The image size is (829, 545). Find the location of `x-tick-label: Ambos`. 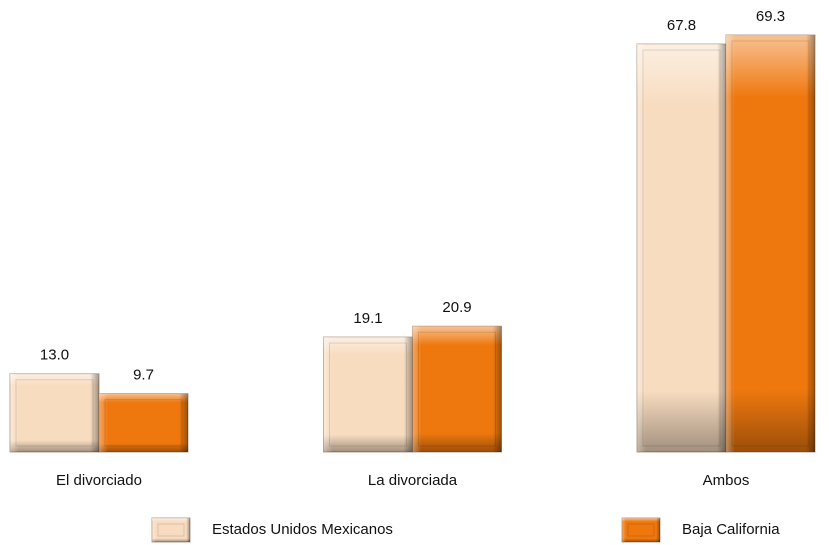

x-tick-label: Ambos is located at coordinates (726, 480).